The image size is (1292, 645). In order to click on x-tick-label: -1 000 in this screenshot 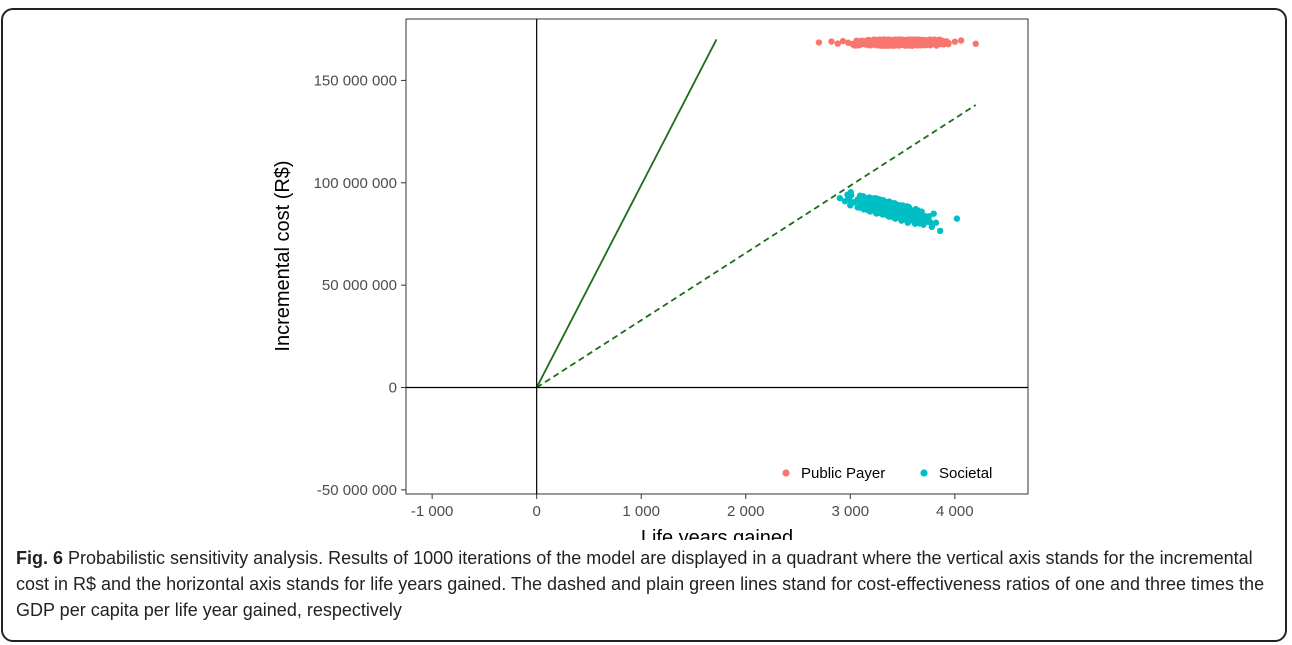, I will do `click(432, 511)`.